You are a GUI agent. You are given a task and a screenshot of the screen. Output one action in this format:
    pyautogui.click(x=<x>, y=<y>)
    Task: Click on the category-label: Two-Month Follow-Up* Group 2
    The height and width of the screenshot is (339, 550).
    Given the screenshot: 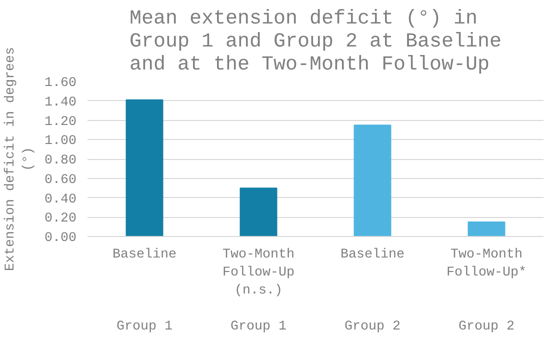 What is the action you would take?
    pyautogui.click(x=486, y=291)
    